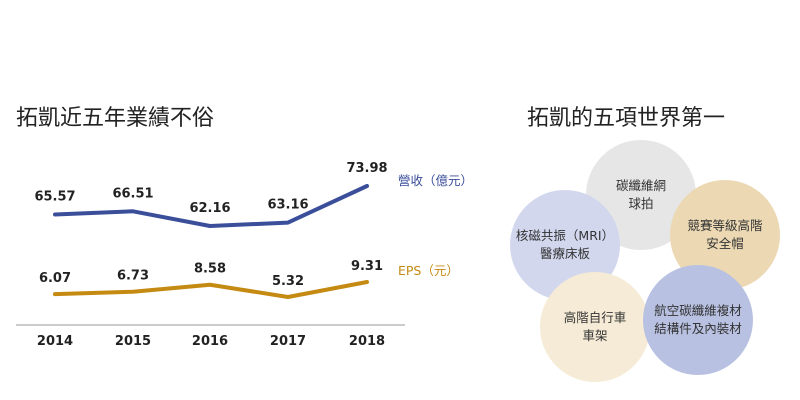 The height and width of the screenshot is (400, 800). I want to click on bubble-line-2: 球拍, so click(641, 203).